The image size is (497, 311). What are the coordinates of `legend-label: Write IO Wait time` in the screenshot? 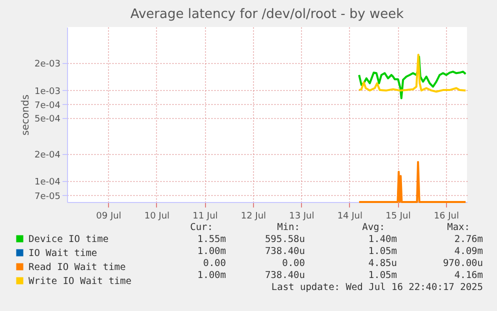 It's located at (80, 281).